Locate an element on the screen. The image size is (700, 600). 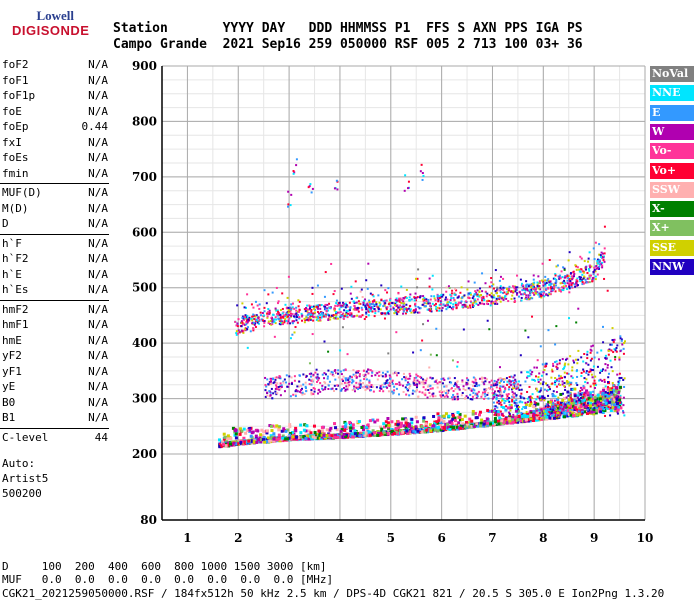
param-name: h`Es is located at coordinates (15, 289).